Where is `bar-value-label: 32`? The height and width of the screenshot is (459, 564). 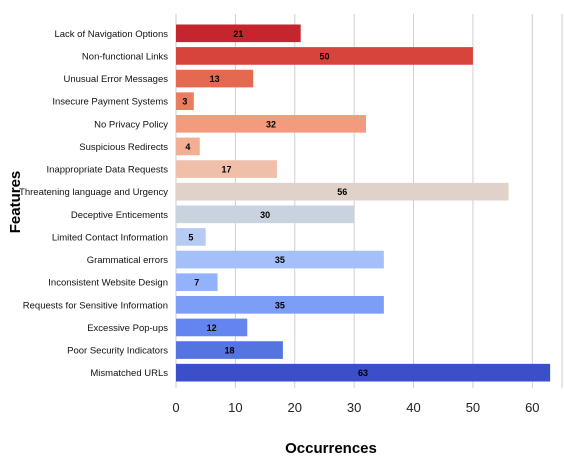
bar-value-label: 32 is located at coordinates (271, 124).